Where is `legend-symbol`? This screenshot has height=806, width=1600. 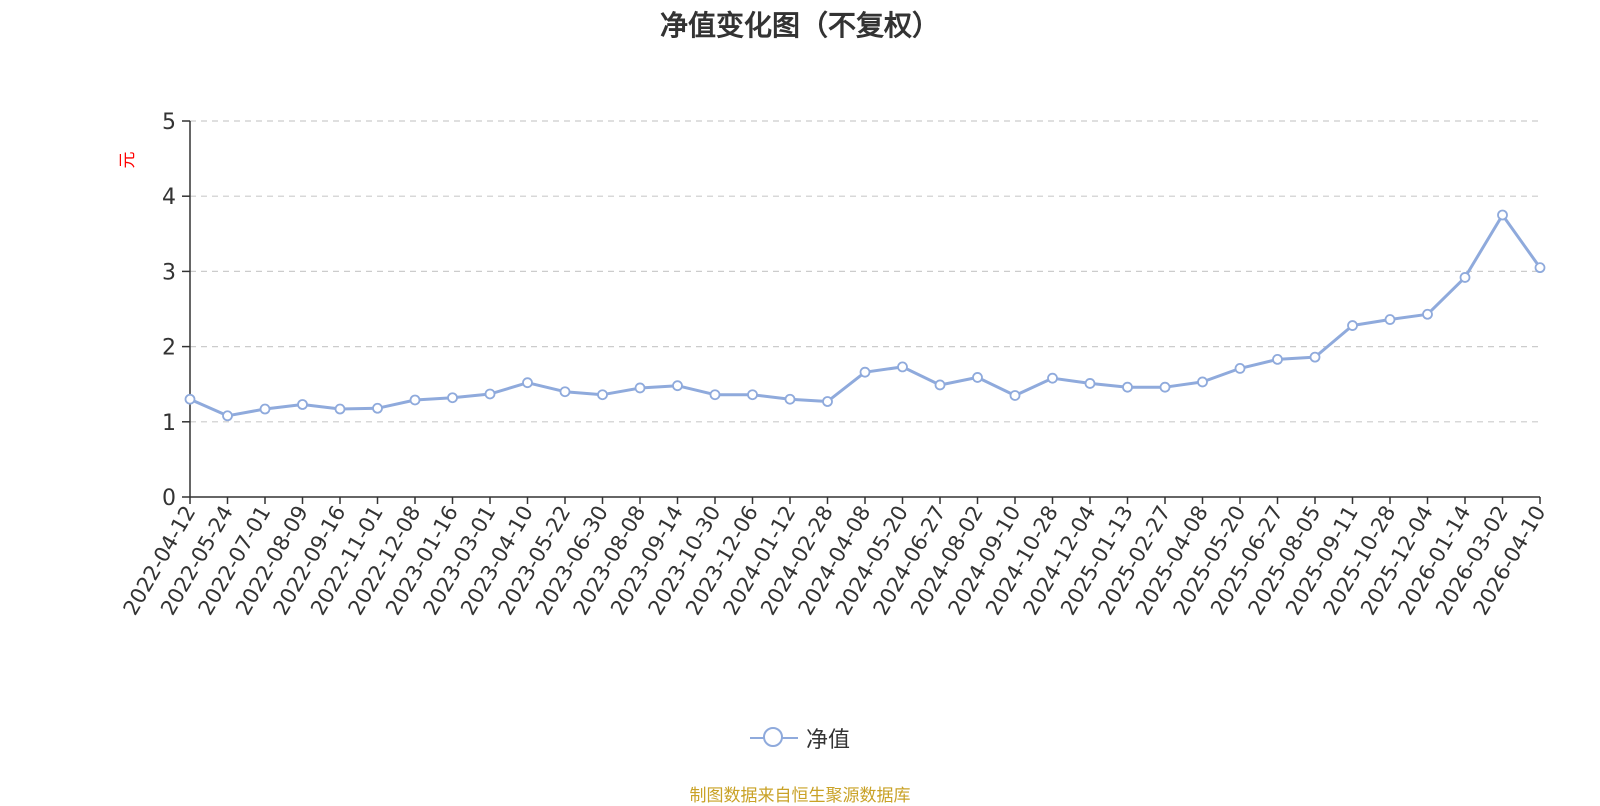
legend-symbol is located at coordinates (773, 738).